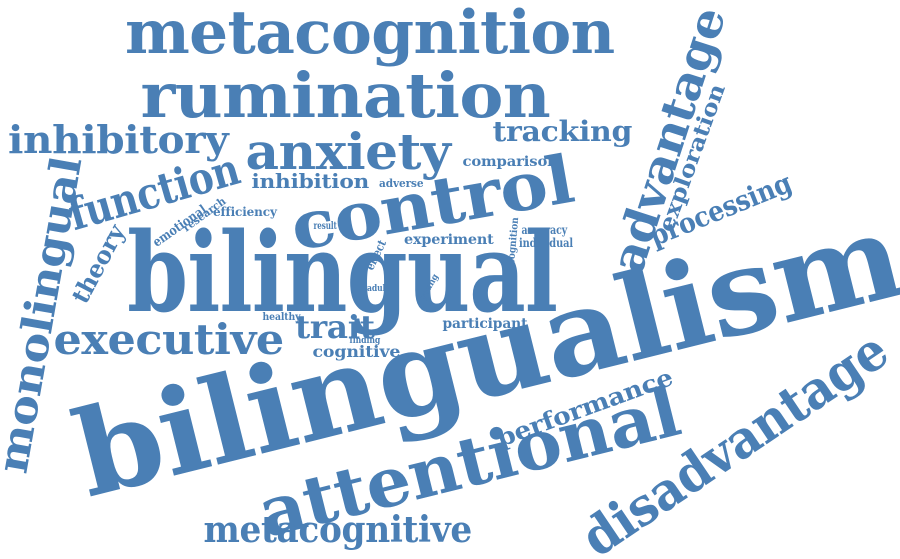  Describe the element at coordinates (168, 339) in the screenshot. I see `word-executive: executive` at that location.